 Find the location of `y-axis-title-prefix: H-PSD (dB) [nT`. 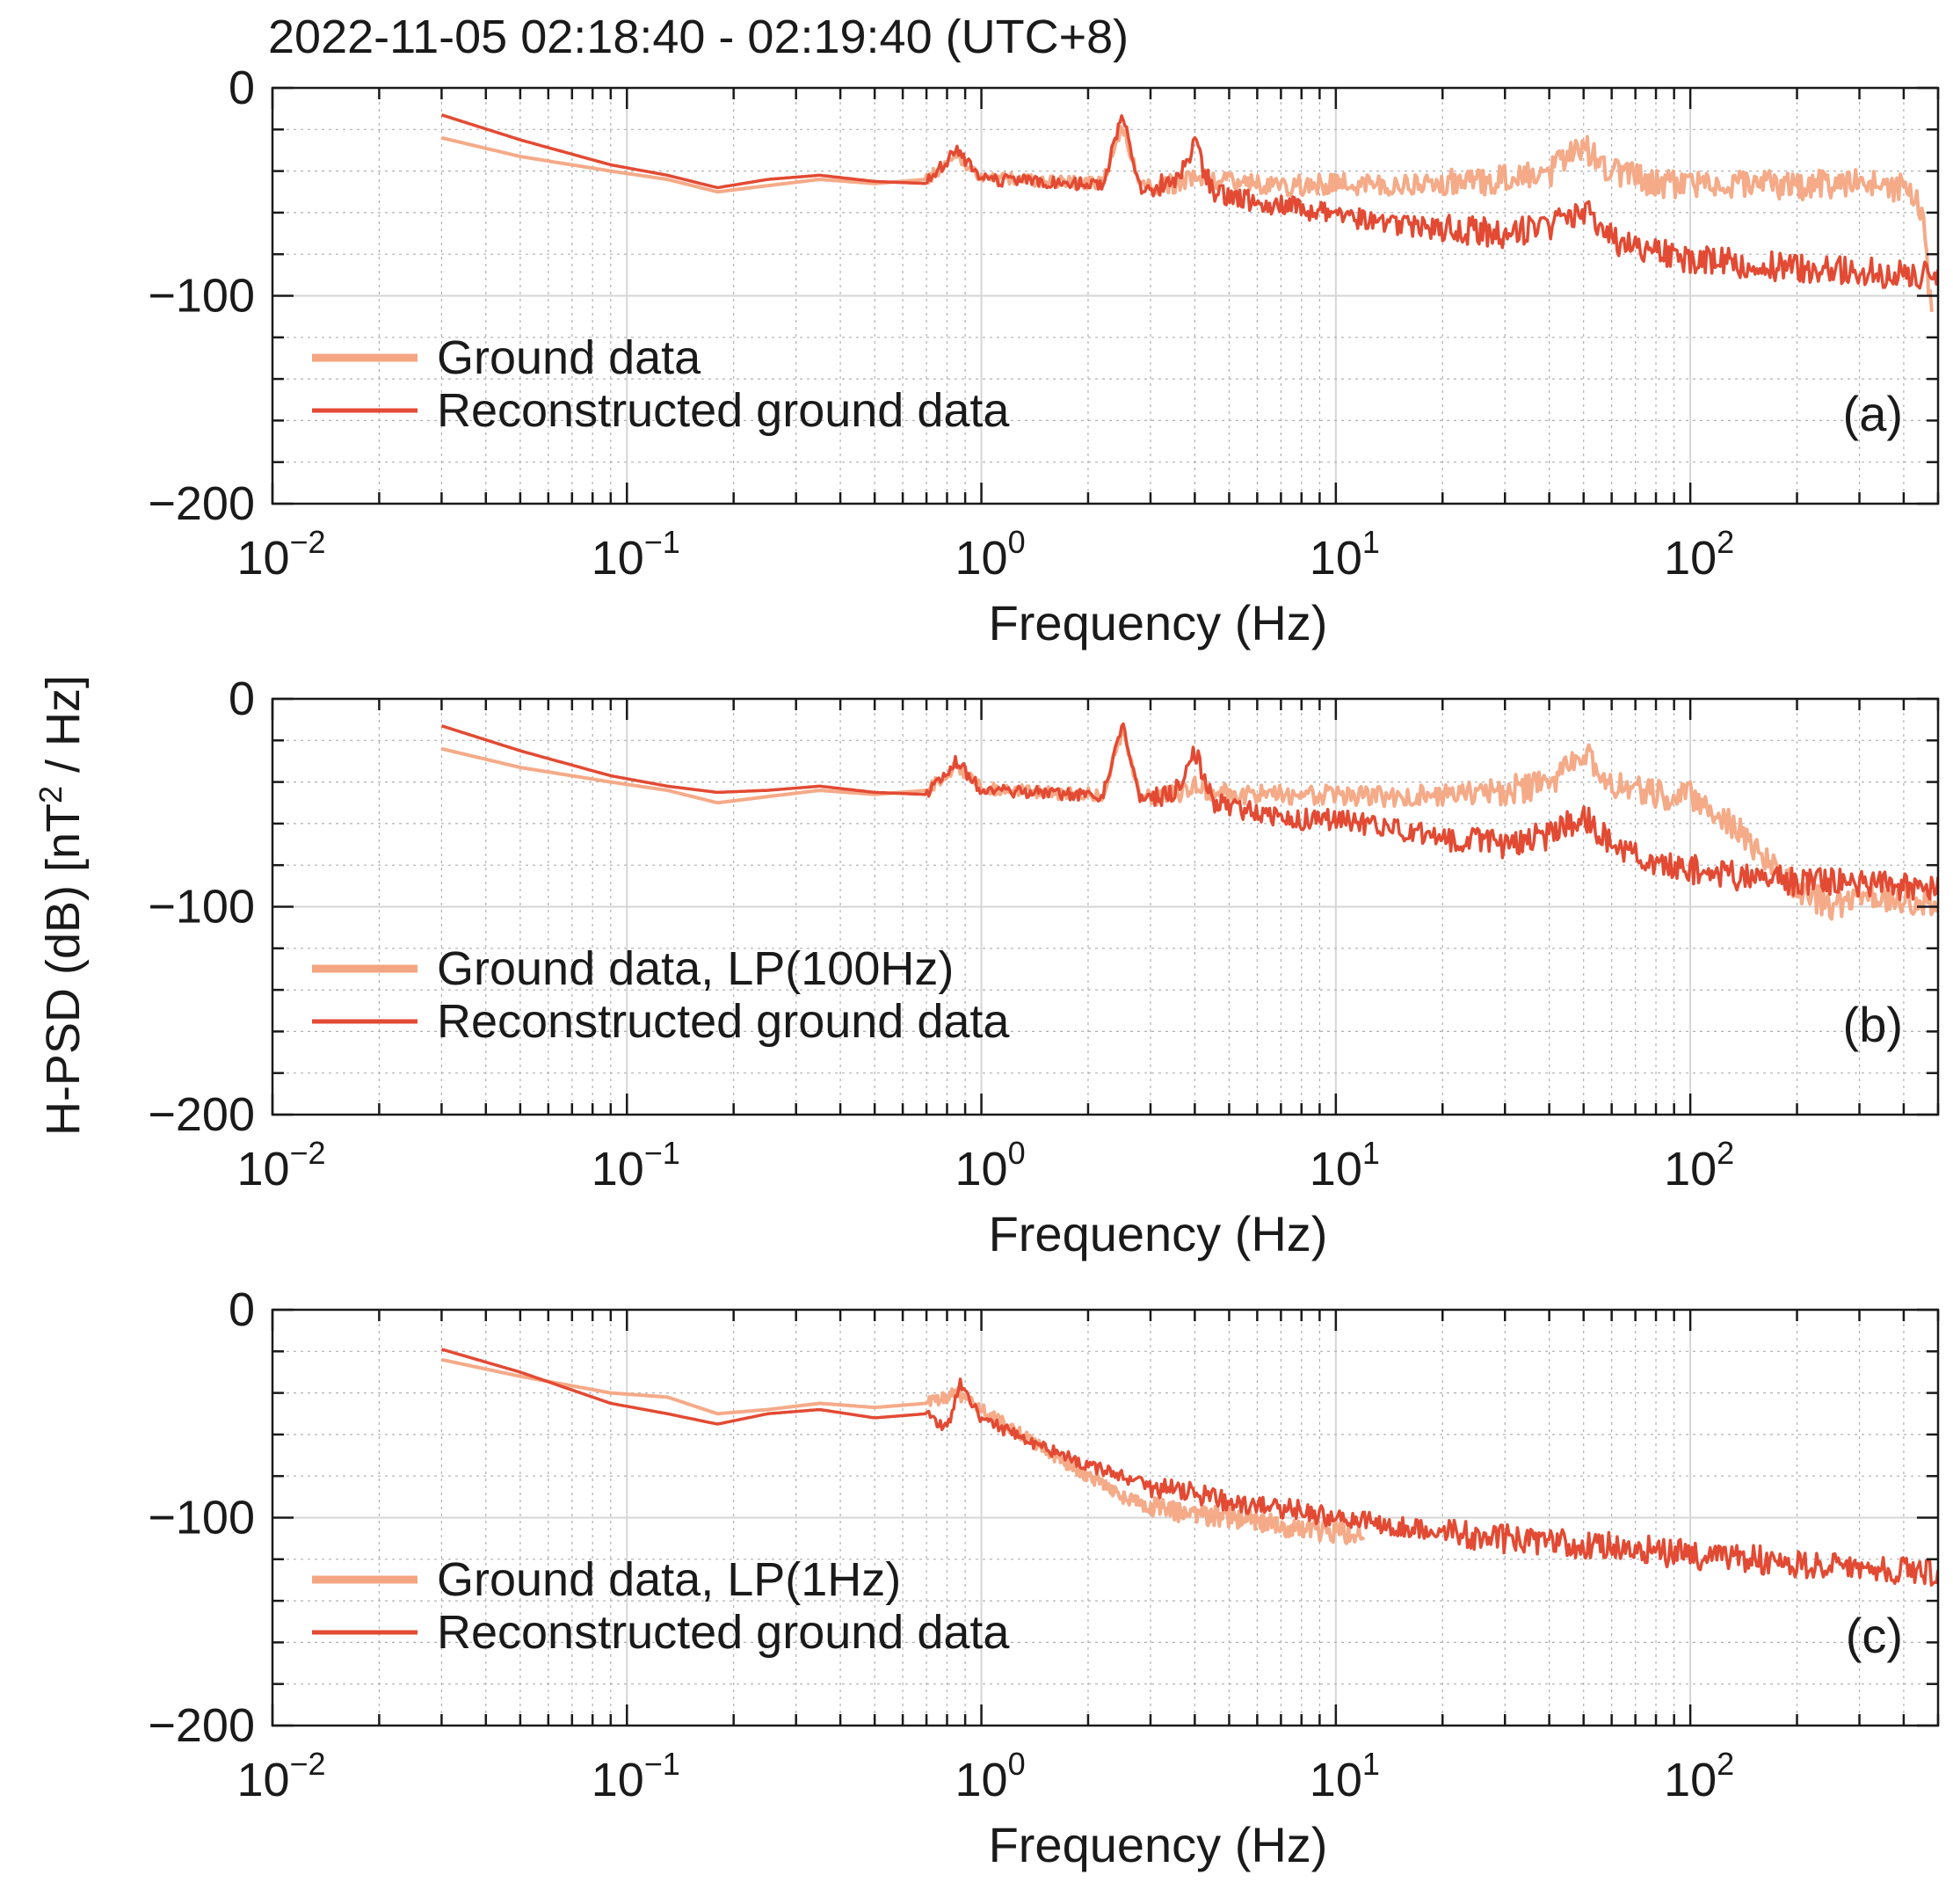

y-axis-title-prefix: H-PSD (dB) [nT is located at coordinates (63, 970).